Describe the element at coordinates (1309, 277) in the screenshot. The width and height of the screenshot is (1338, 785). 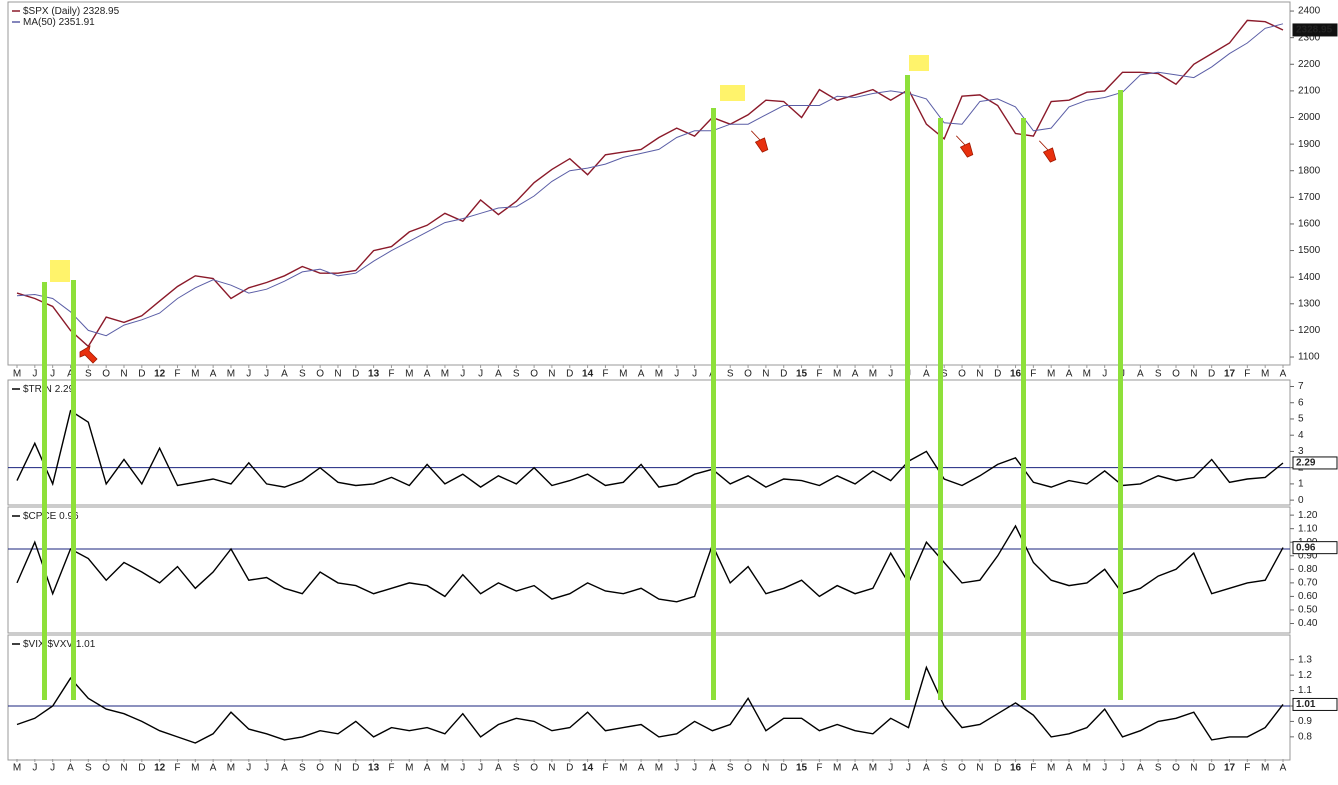
I see `y-tick-label: 1400` at that location.